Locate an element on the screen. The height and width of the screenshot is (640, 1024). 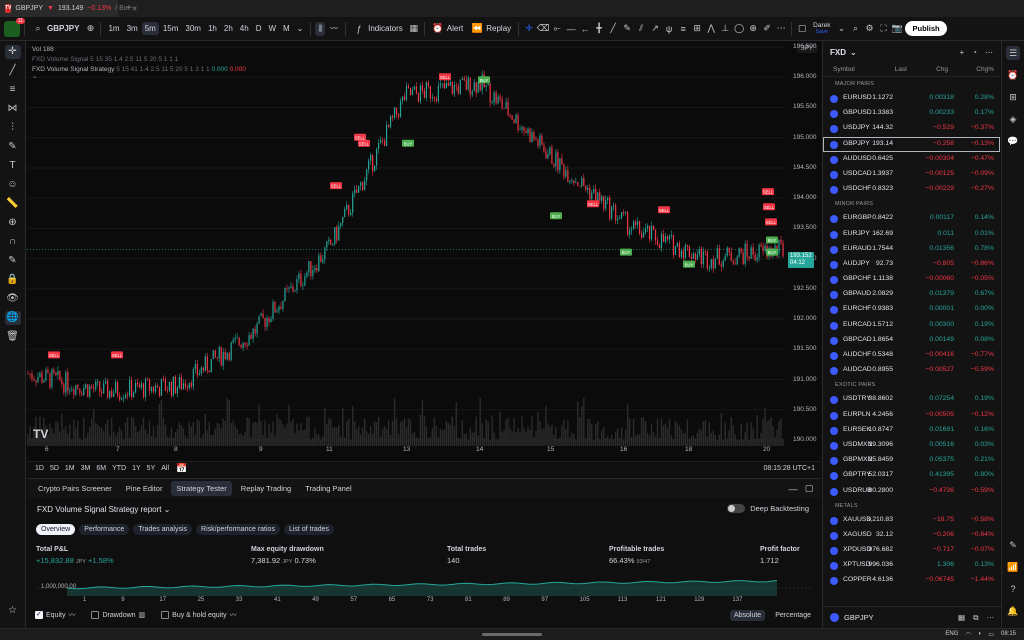
watchlist-group-header: MAJOR PAIRS is located at coordinates (855, 84).